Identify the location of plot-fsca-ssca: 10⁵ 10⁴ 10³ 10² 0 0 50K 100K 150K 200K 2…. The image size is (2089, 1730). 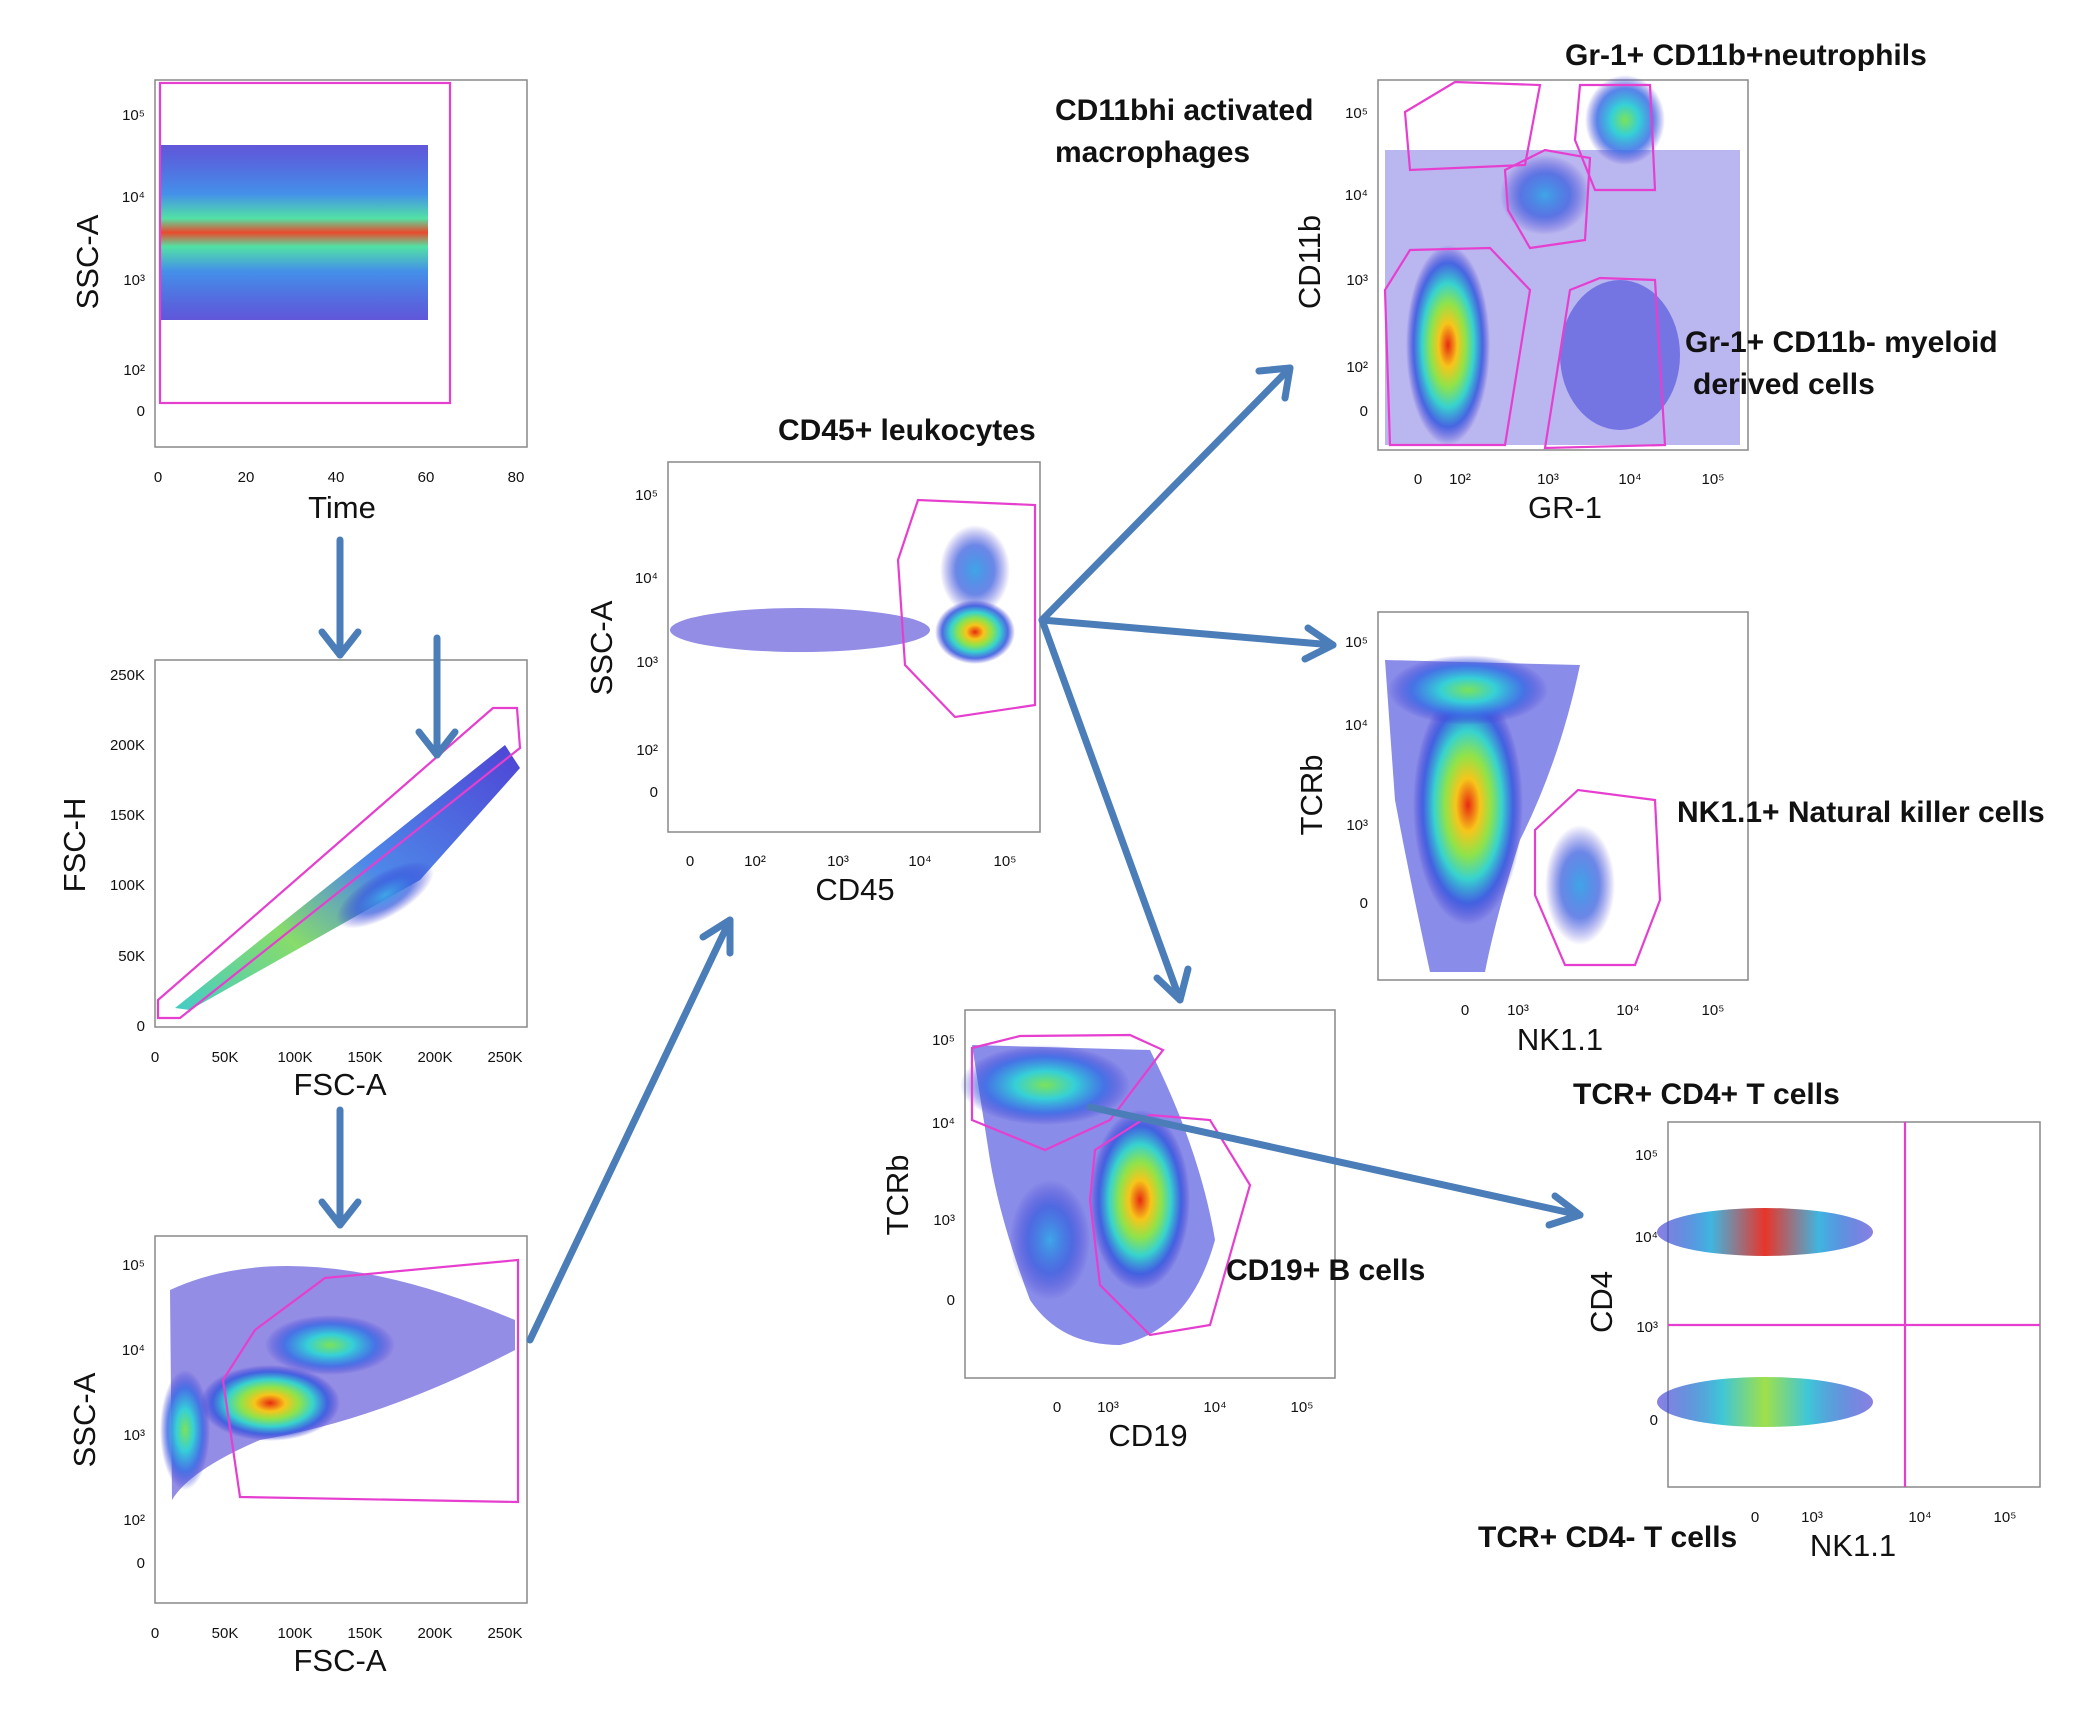
(297, 1456).